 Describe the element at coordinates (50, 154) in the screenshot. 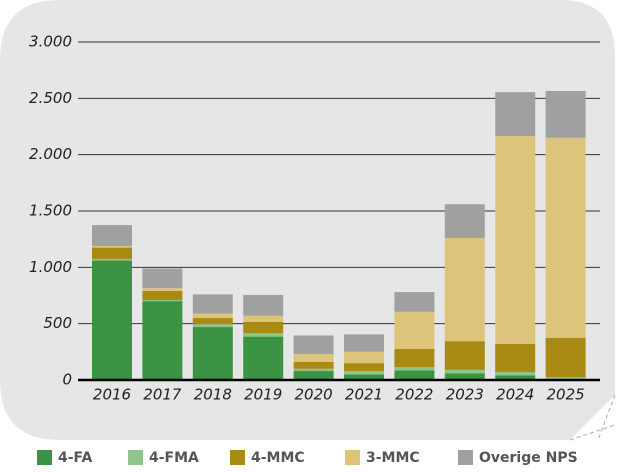

I see `y-tick-label: 2.000` at that location.